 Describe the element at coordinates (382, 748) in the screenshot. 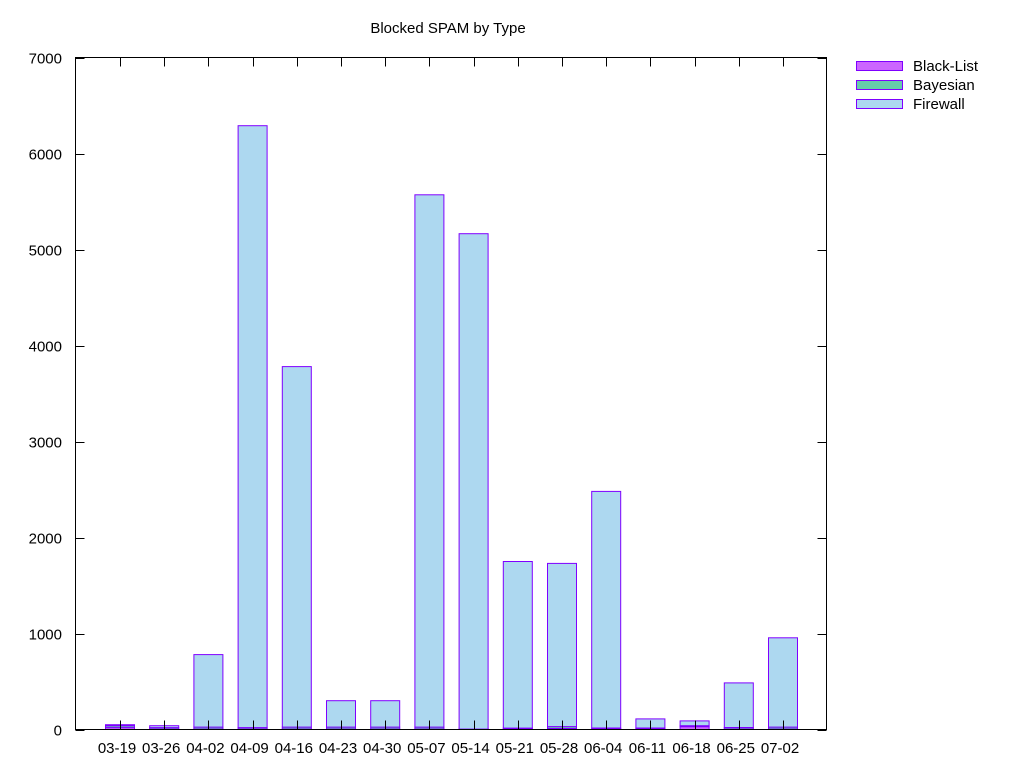

I see `x-tick-label: 04-30` at that location.